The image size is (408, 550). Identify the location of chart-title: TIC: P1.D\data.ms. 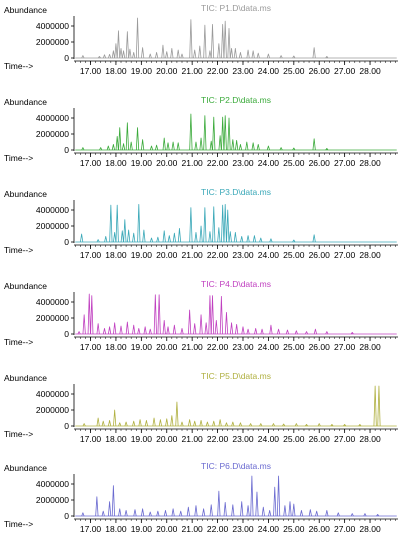
(236, 8).